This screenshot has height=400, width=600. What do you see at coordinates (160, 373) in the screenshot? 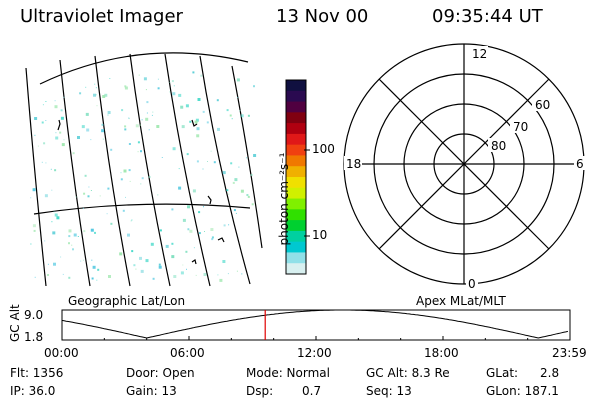
I see `door-status: Door: Open` at bounding box center [160, 373].